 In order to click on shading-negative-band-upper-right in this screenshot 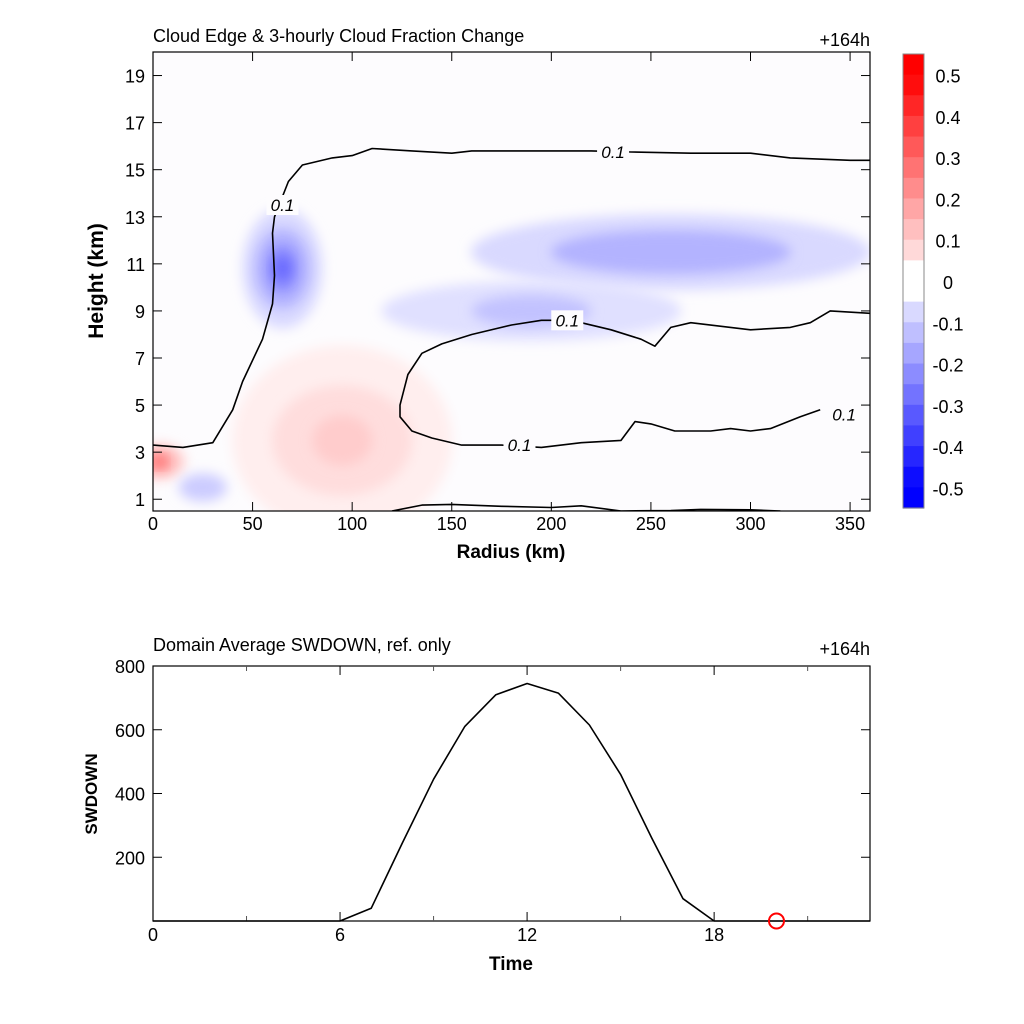, I will do `click(670, 252)`.